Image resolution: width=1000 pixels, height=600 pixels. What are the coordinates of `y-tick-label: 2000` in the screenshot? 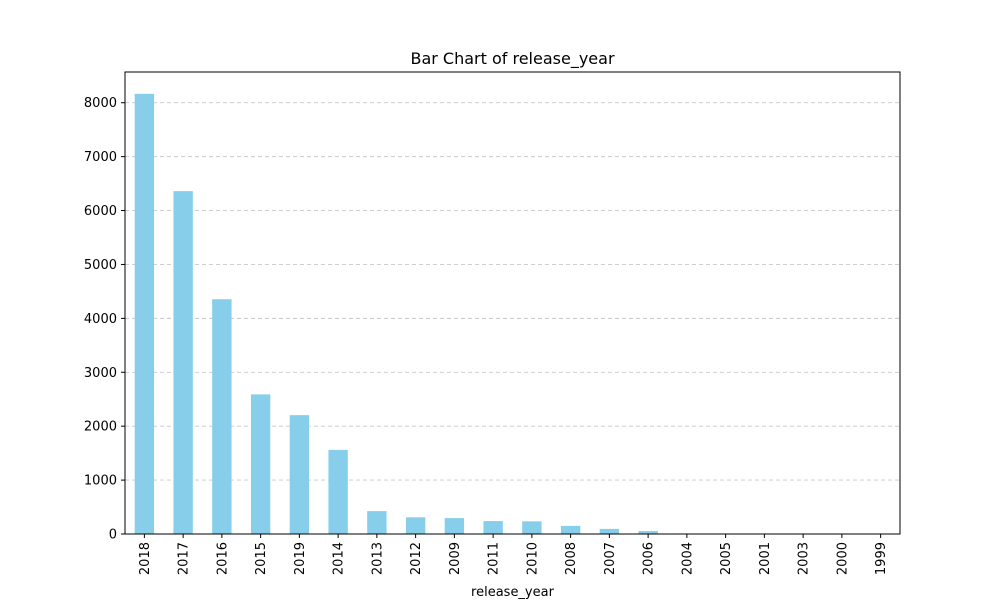 It's located at (100, 427).